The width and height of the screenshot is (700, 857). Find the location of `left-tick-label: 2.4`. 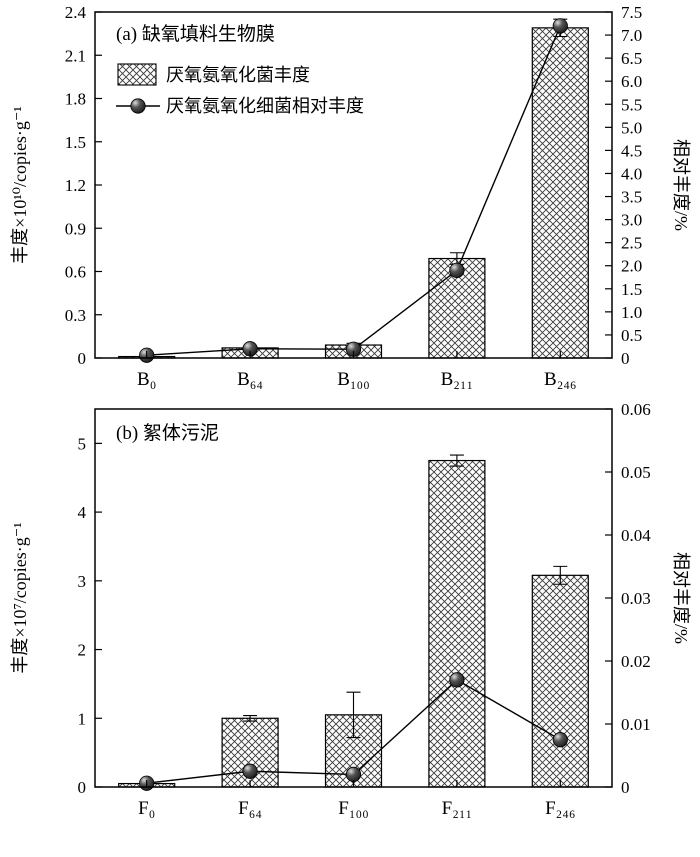

left-tick-label: 2.4 is located at coordinates (76, 12).